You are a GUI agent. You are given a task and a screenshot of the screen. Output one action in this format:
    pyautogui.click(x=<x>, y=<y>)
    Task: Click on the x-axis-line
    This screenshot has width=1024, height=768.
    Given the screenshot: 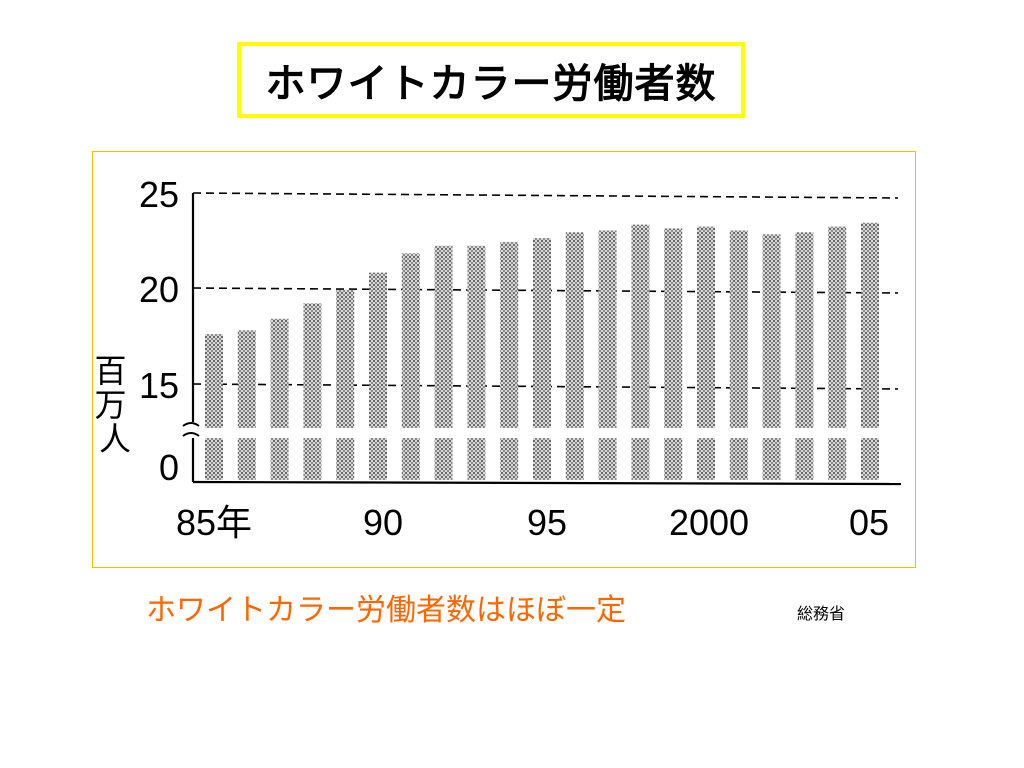 What is the action you would take?
    pyautogui.click(x=547, y=483)
    